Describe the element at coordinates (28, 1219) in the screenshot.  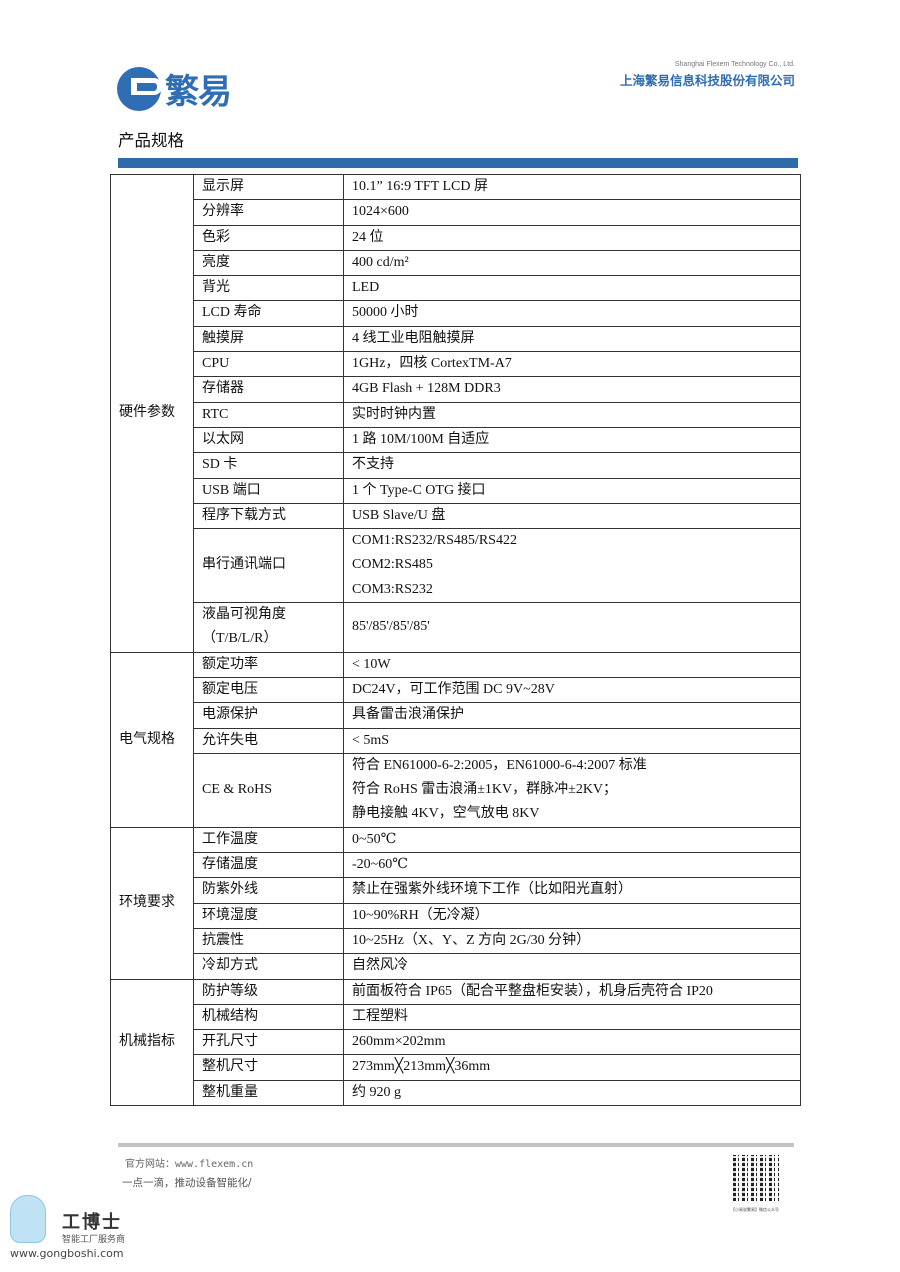
I see `watermark-mascot-icon` at that location.